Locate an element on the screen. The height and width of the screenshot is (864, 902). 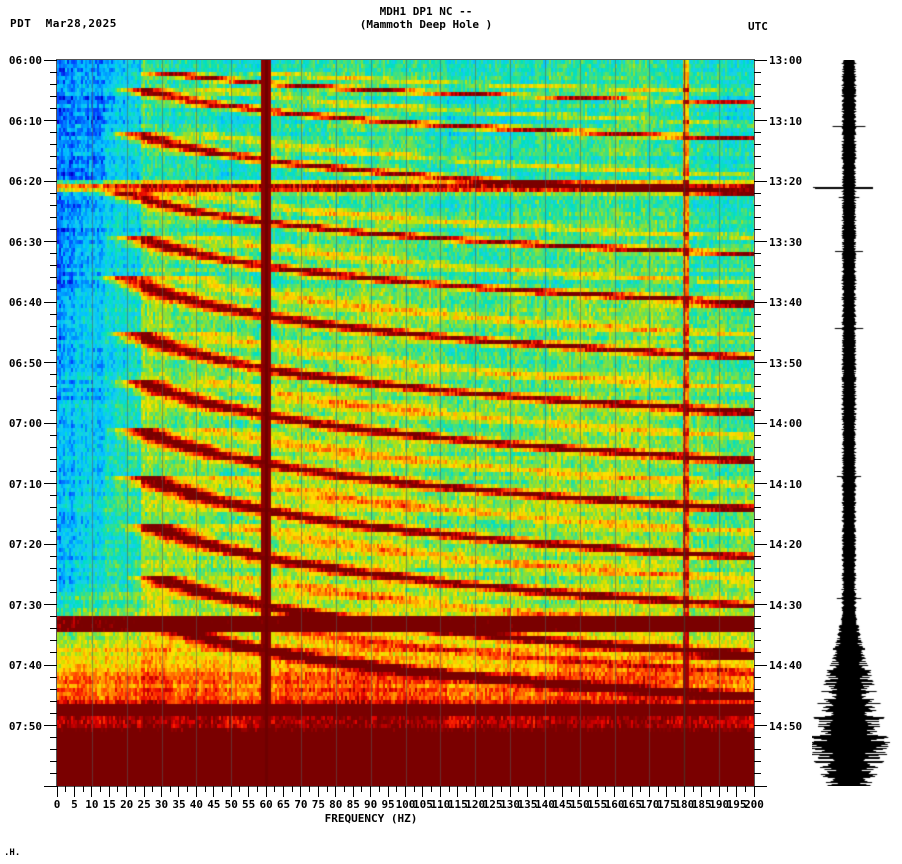
frequency-label: 65 is located at coordinates (283, 804).